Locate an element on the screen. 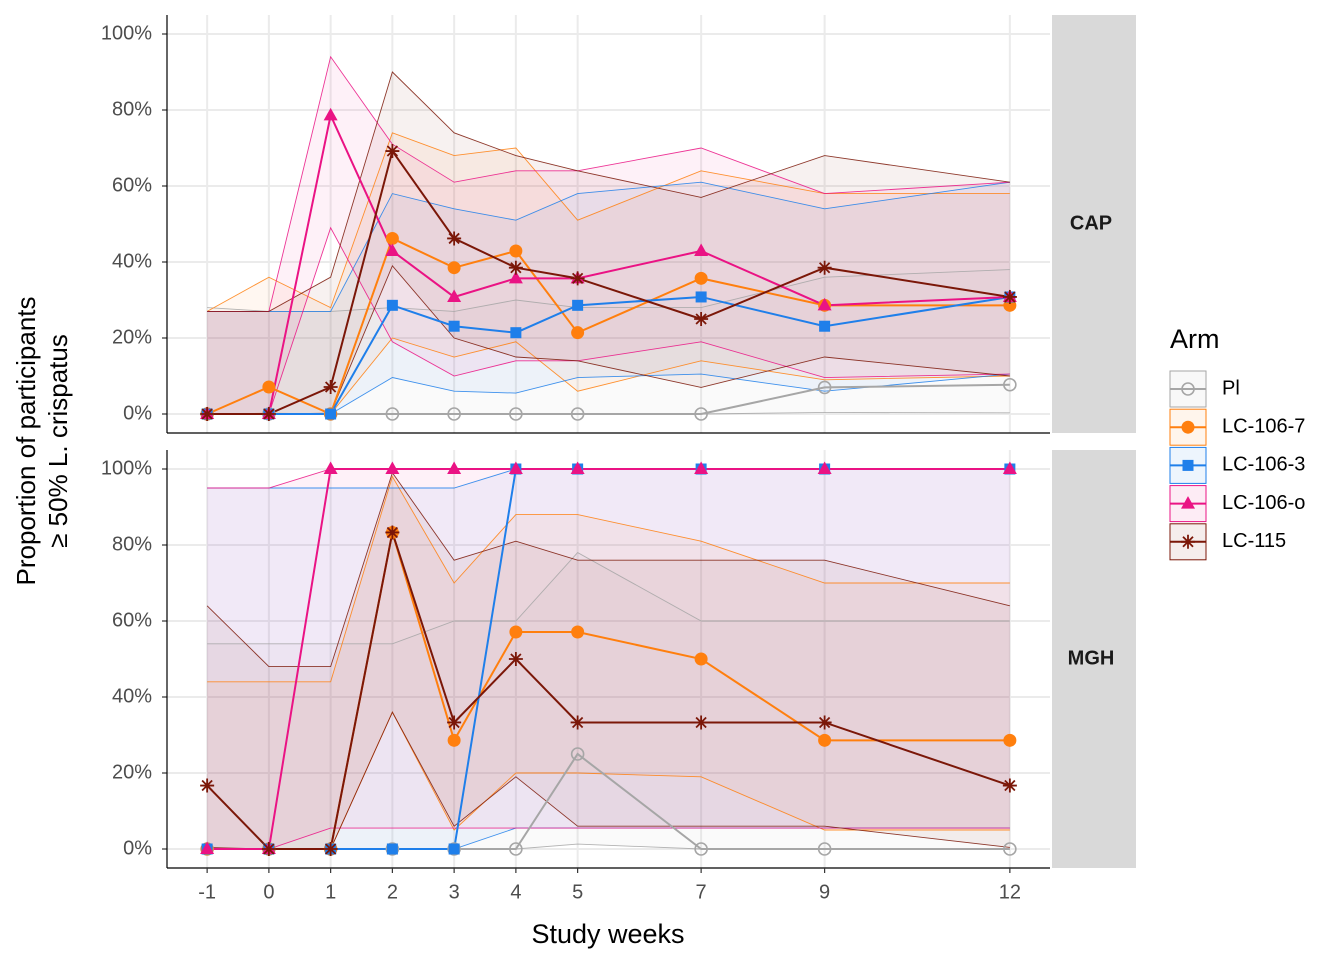  facet-label: MGH is located at coordinates (1091, 658).